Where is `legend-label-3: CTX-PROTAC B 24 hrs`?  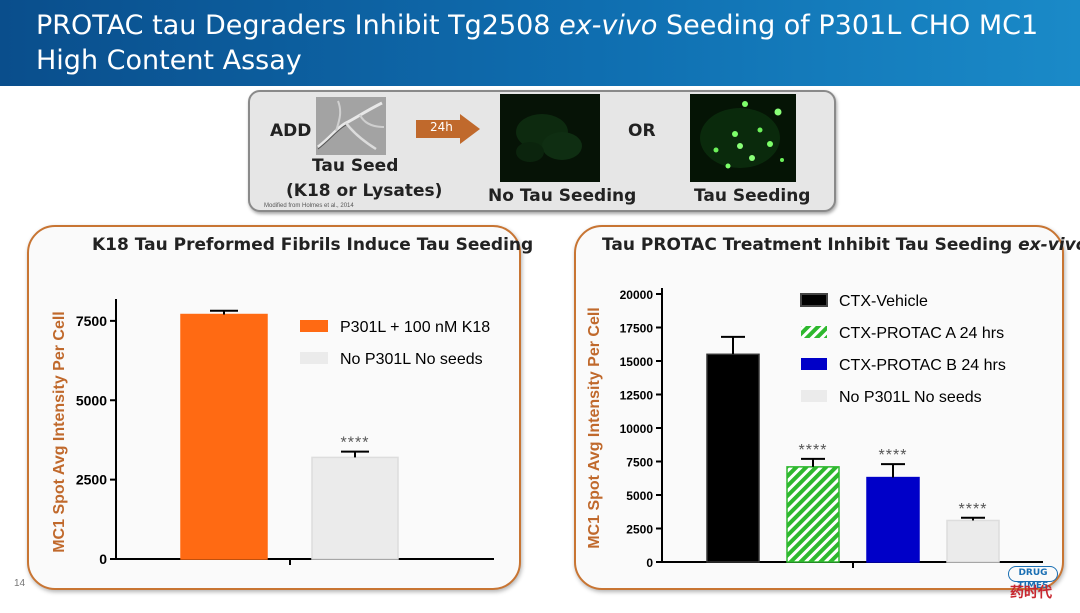
legend-label-3: CTX-PROTAC B 24 hrs is located at coordinates (922, 365).